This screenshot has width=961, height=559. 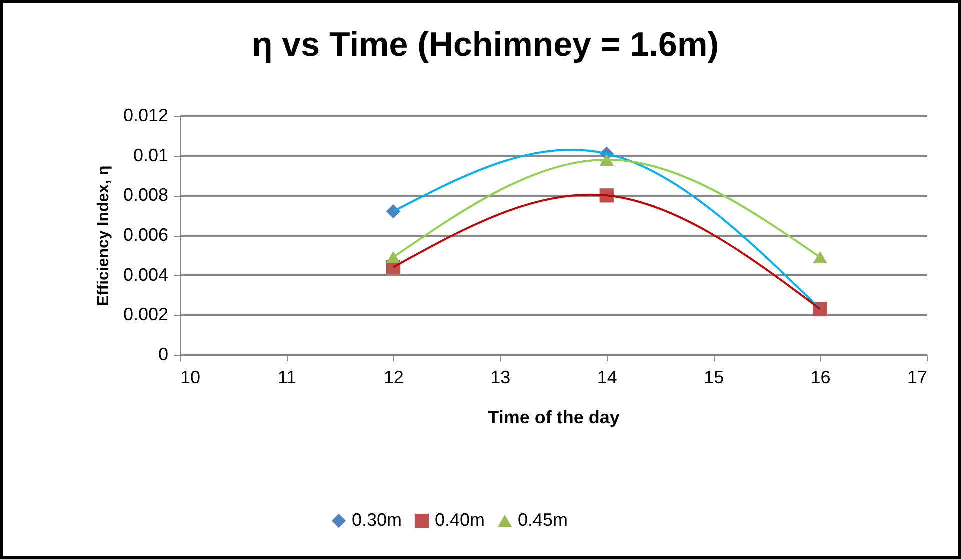 What do you see at coordinates (820, 378) in the screenshot?
I see `x-tick-label: 16` at bounding box center [820, 378].